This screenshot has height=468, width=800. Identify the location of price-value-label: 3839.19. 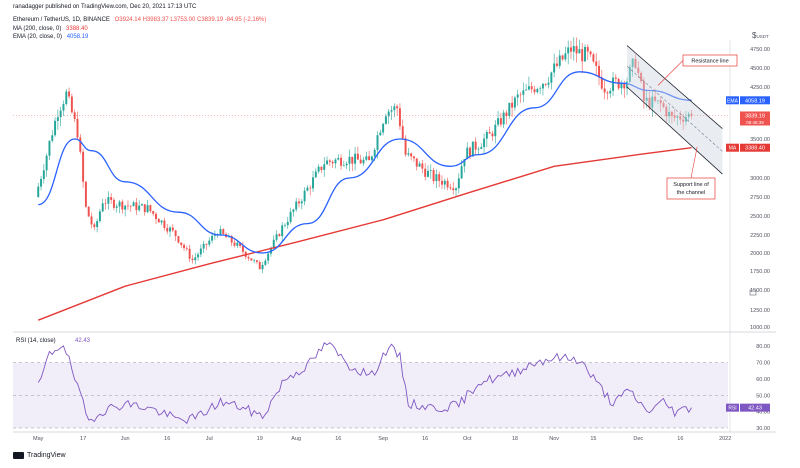
(755, 116).